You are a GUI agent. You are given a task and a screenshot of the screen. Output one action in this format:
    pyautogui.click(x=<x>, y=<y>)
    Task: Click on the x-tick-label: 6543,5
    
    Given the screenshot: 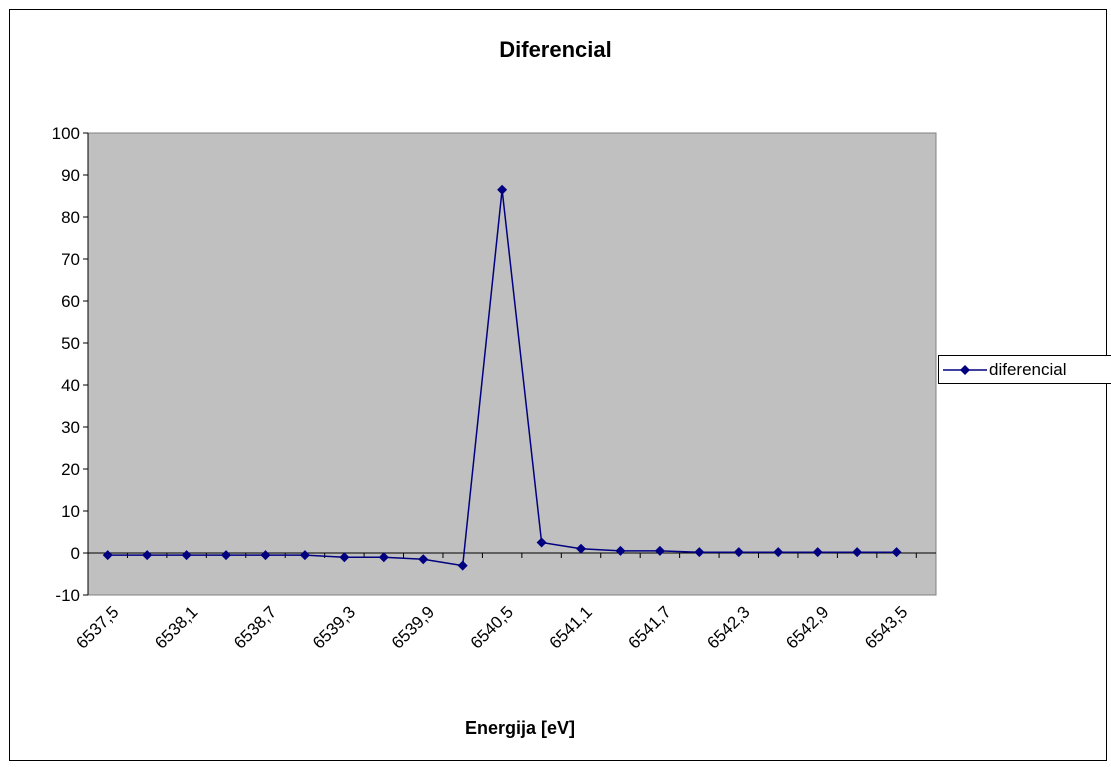 What is the action you would take?
    pyautogui.click(x=886, y=627)
    